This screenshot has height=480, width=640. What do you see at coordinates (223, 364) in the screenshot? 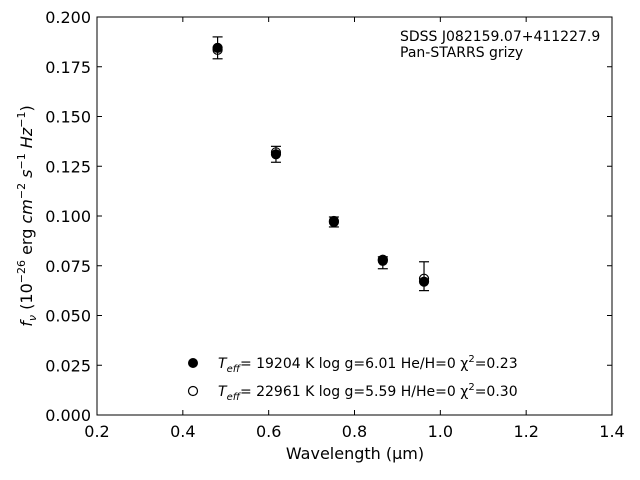
I see `legend-filled-t: T` at bounding box center [223, 364].